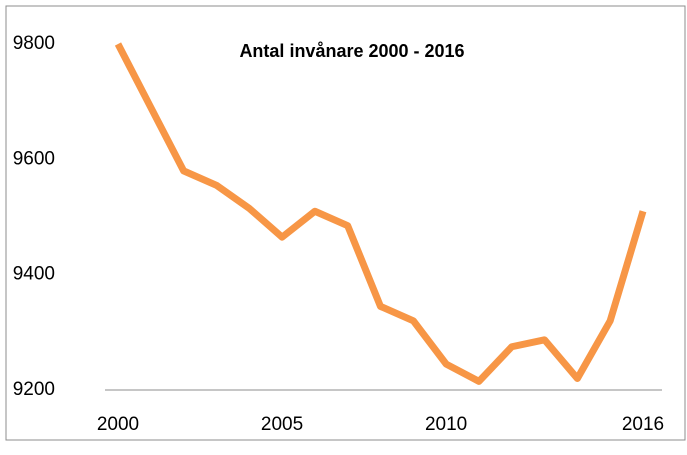  Describe the element at coordinates (282, 424) in the screenshot. I see `x-tick-label: 2005` at that location.